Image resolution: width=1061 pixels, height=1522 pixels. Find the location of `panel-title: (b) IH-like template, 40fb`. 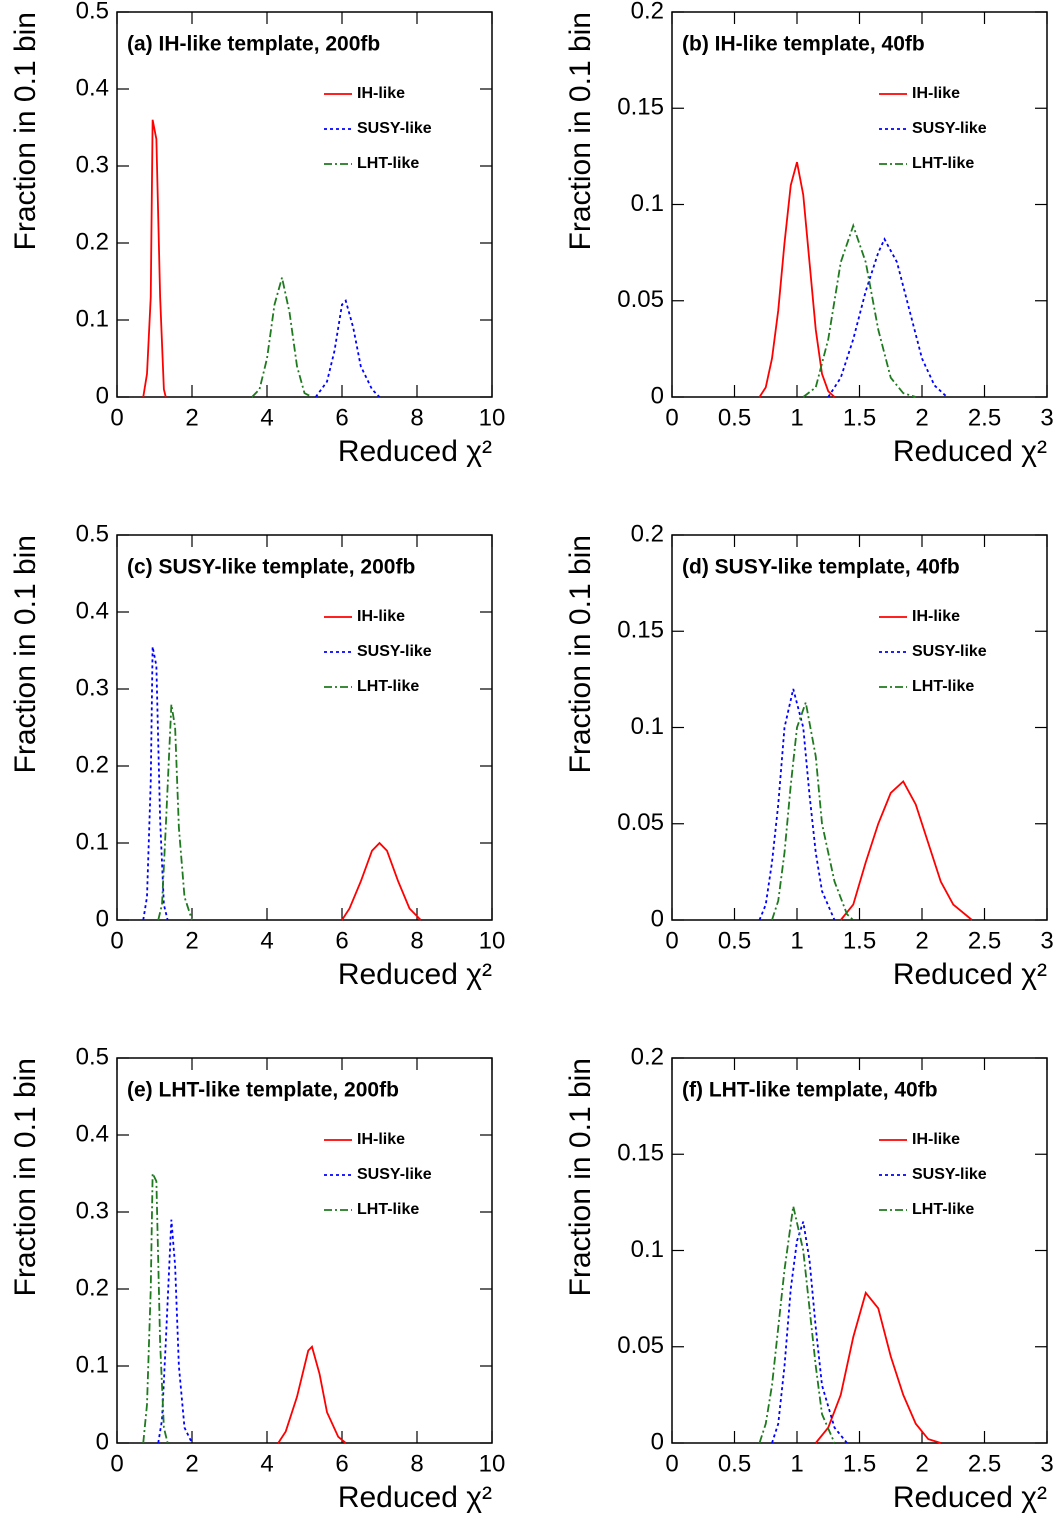

panel-title: (b) IH-like template, 40fb is located at coordinates (803, 44).